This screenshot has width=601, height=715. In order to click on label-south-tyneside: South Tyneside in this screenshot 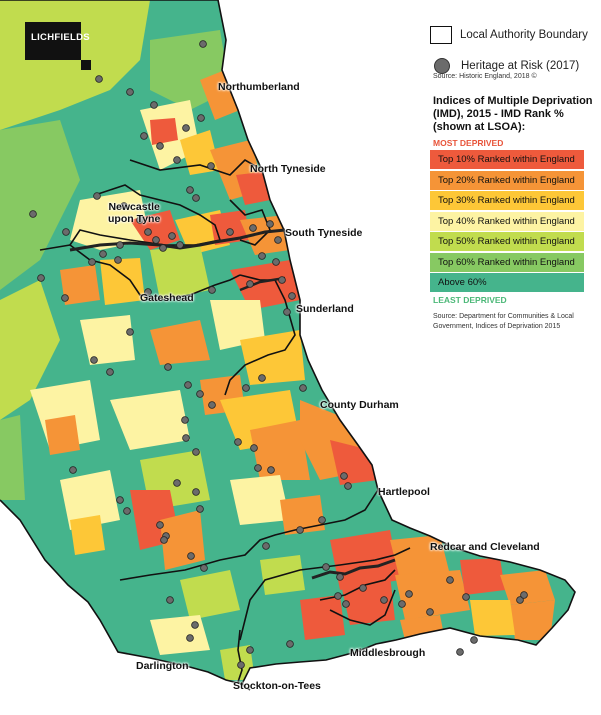, I will do `click(324, 233)`.